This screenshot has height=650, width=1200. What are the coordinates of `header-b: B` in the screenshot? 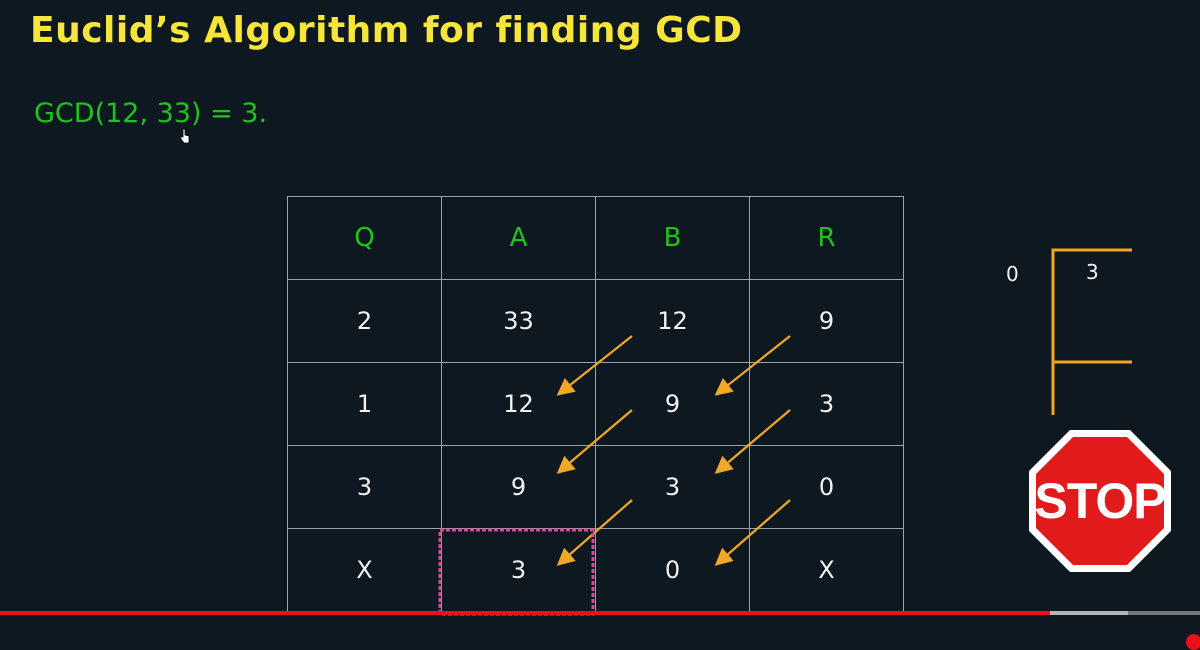 It's located at (672, 238).